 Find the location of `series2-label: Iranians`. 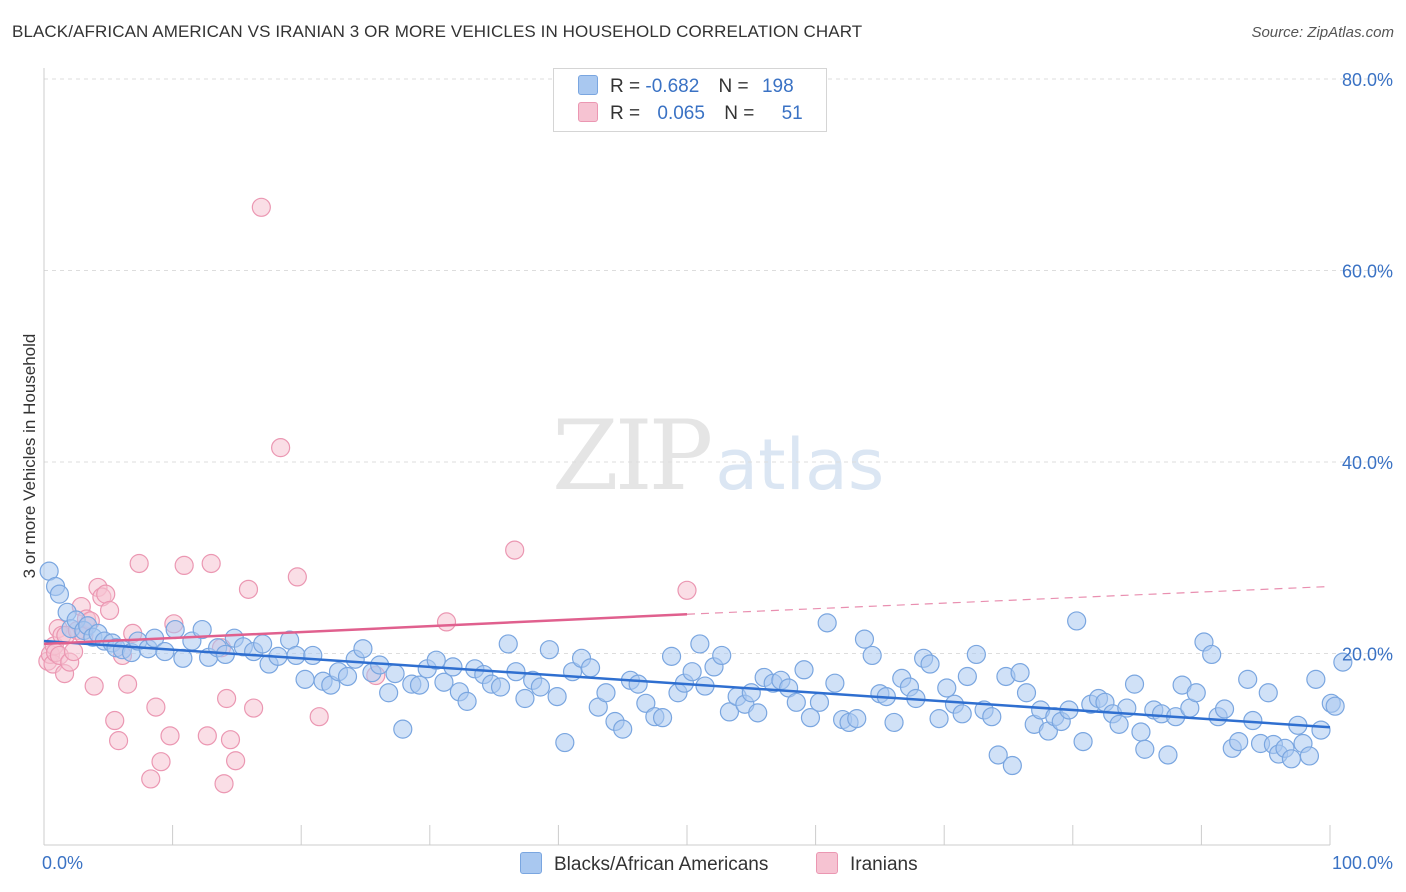

series2-label: Iranians is located at coordinates (884, 864).